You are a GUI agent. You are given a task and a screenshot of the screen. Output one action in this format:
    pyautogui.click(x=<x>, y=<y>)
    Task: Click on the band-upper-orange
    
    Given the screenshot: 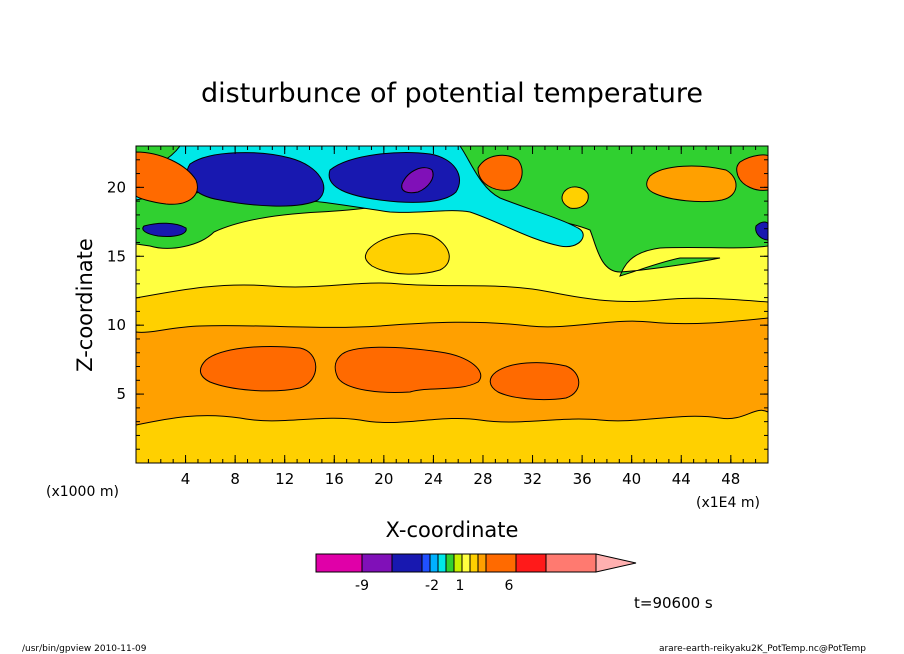 What is the action you would take?
    pyautogui.click(x=407, y=254)
    